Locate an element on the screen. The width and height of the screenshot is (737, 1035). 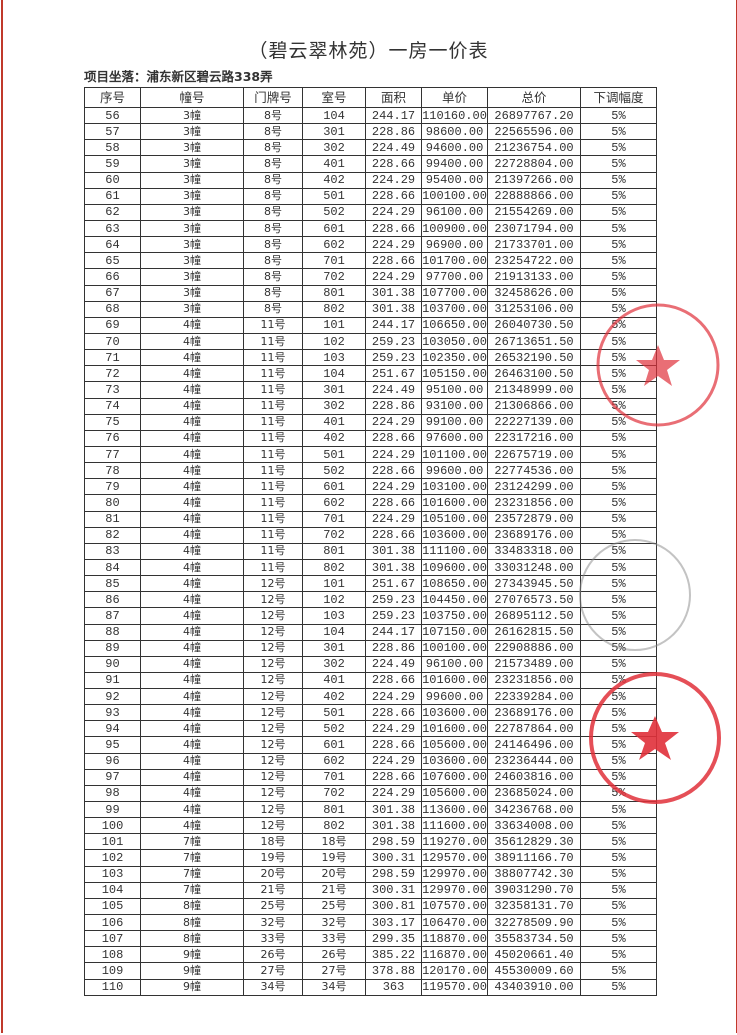
table-cell: 93100.00 is located at coordinates (454, 406).